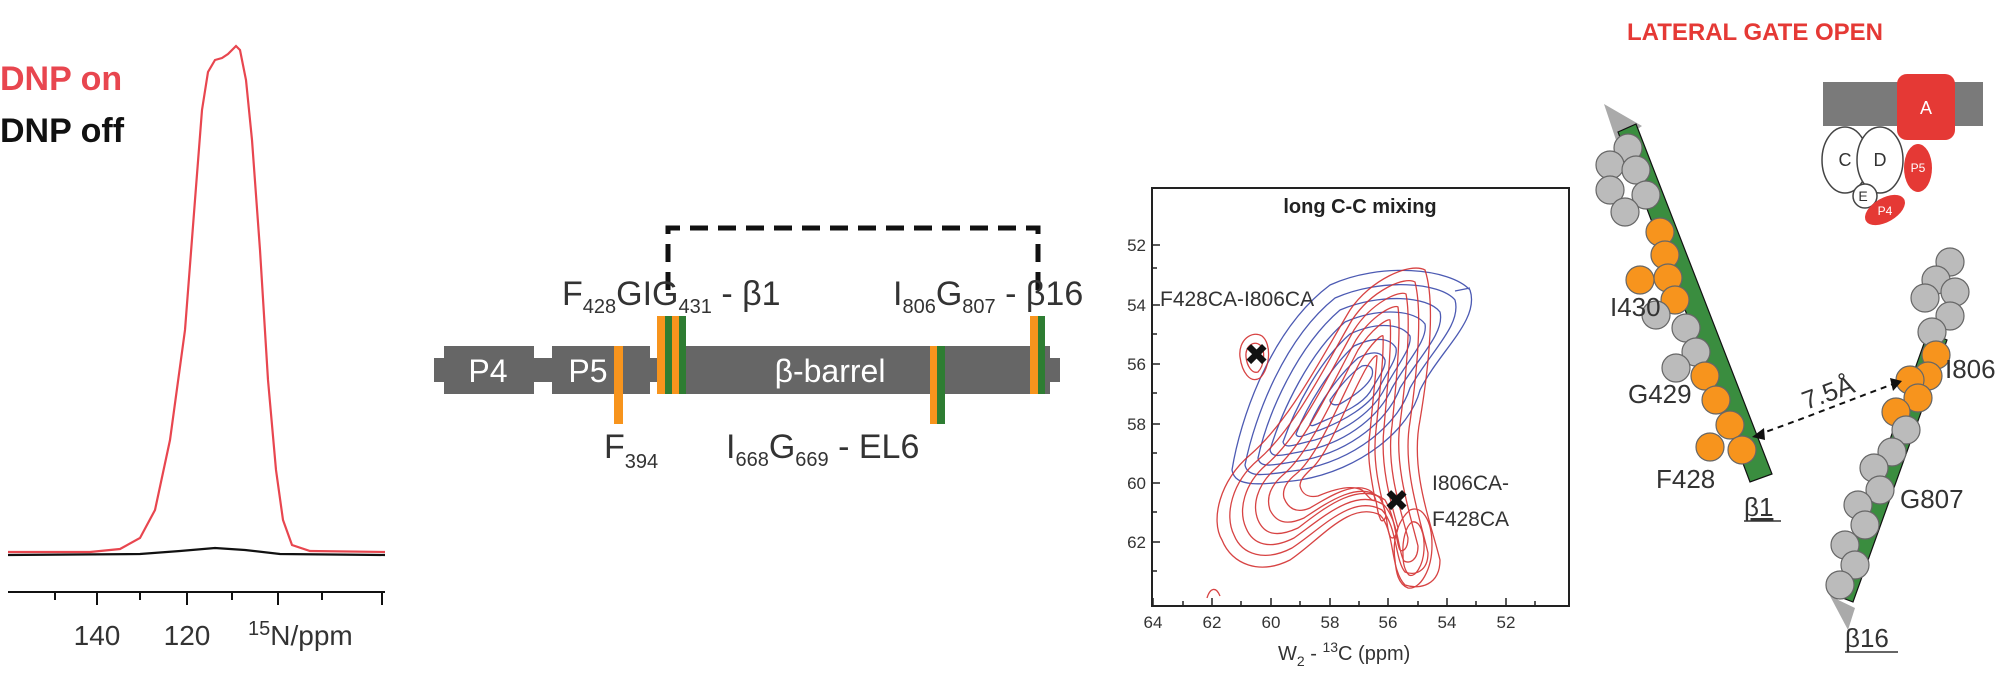 Image resolution: width=2000 pixels, height=686 pixels. I want to click on strand-beta16-residues, so click(1897, 423).